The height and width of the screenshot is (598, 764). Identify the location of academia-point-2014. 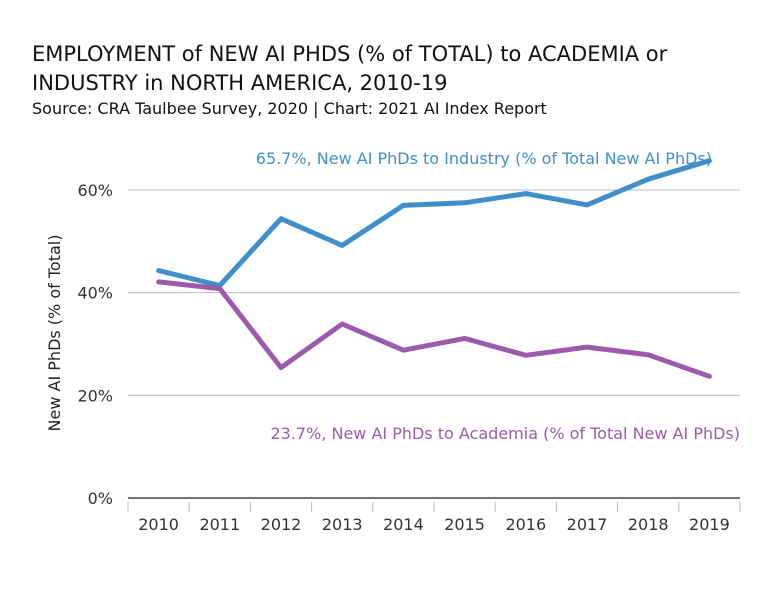
(403, 350).